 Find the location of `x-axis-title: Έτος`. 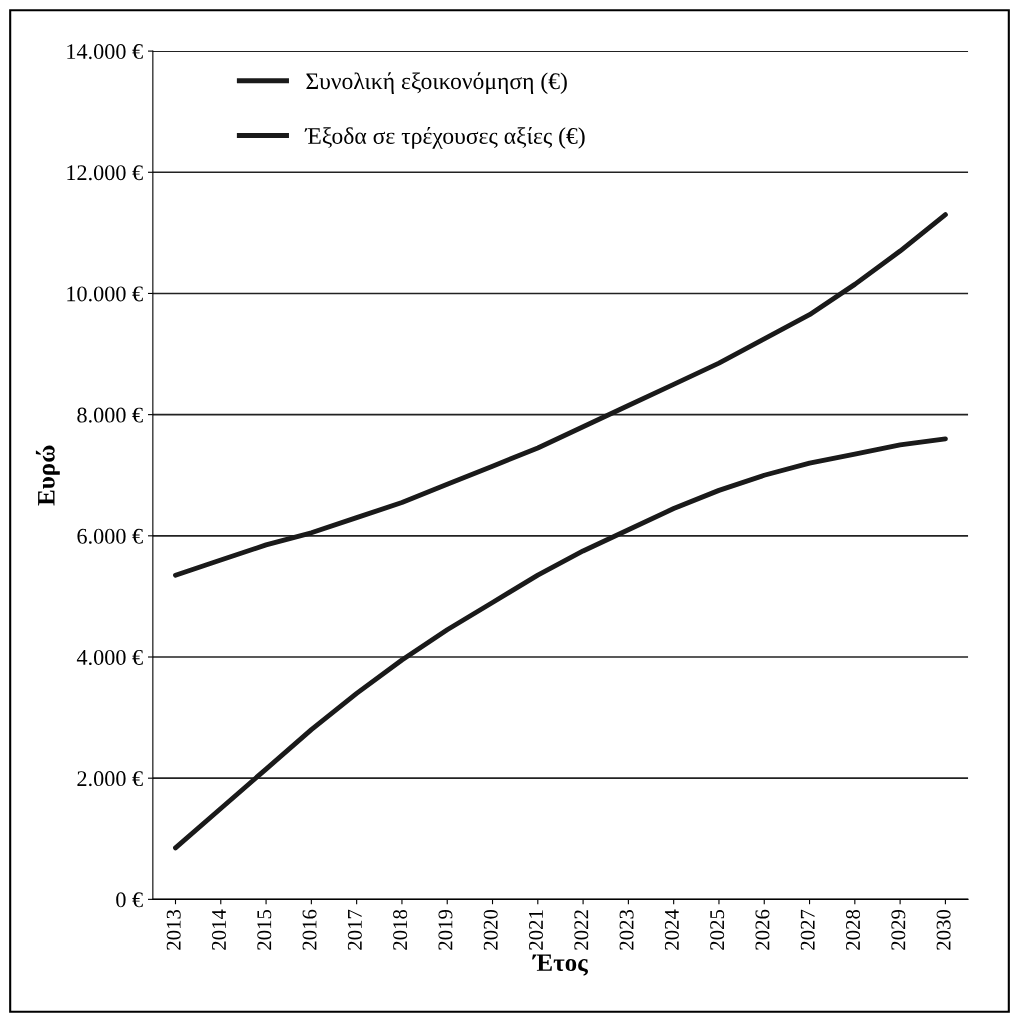

x-axis-title: Έτος is located at coordinates (560, 965).